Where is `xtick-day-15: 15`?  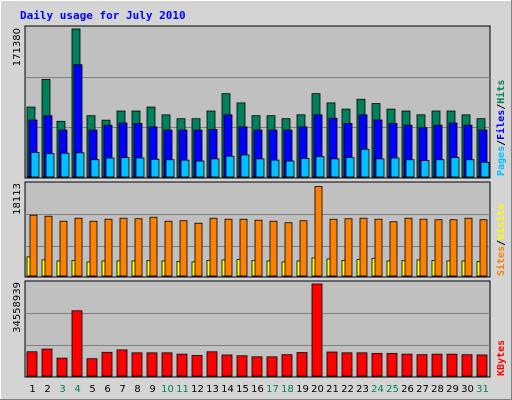
xtick-day-15: 15 is located at coordinates (242, 389).